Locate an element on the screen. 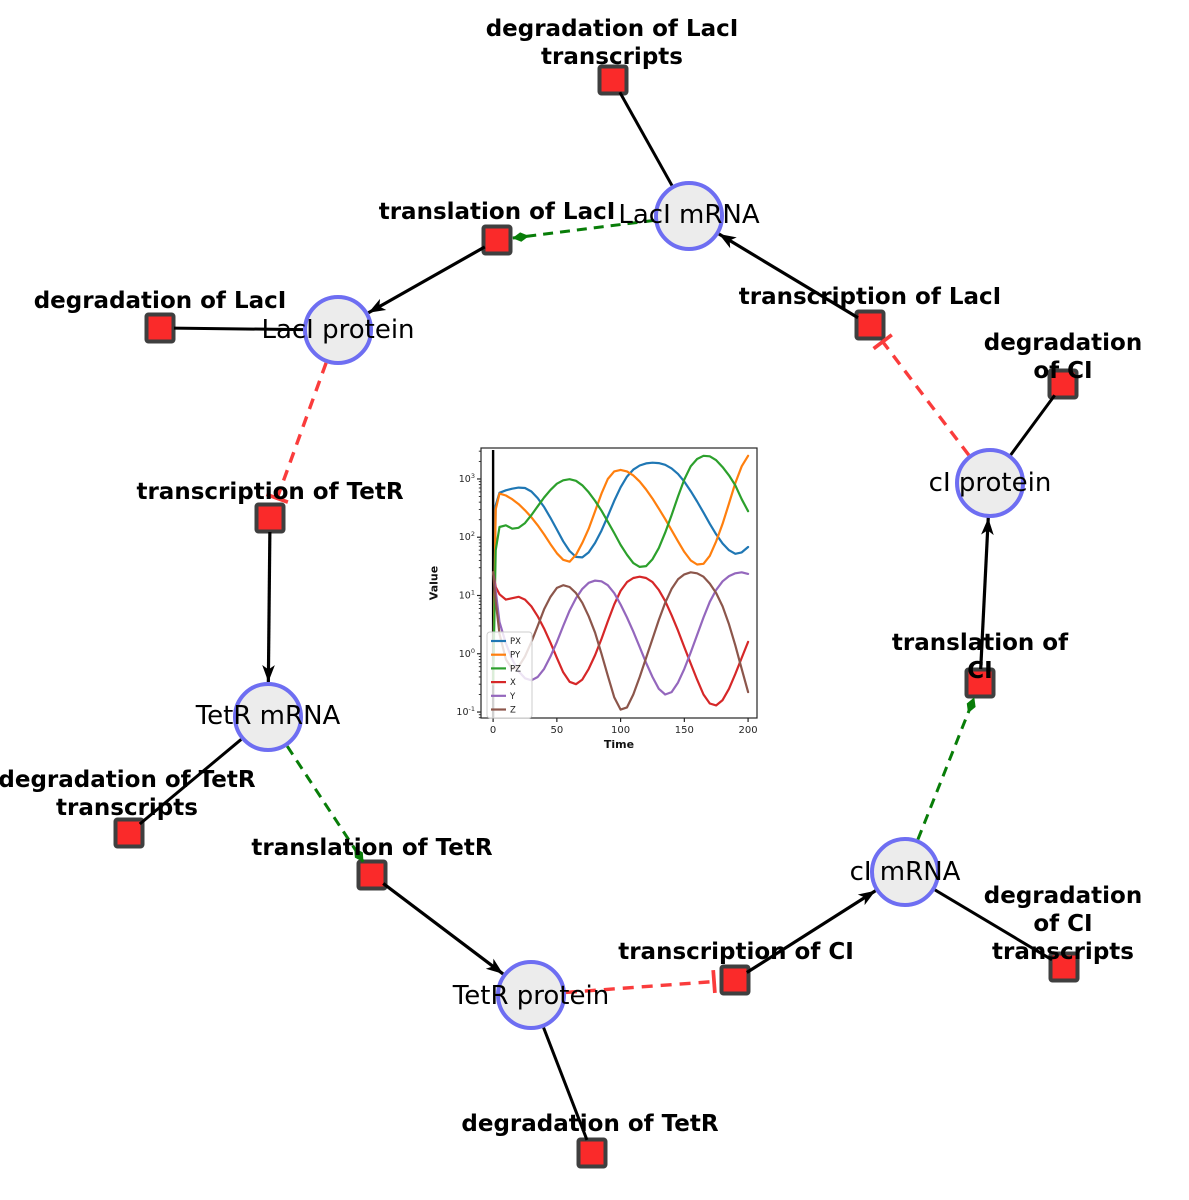 This screenshot has width=1189, height=1200. edge-production-translation-tetr-to-tetr-protein is located at coordinates (443, 929).